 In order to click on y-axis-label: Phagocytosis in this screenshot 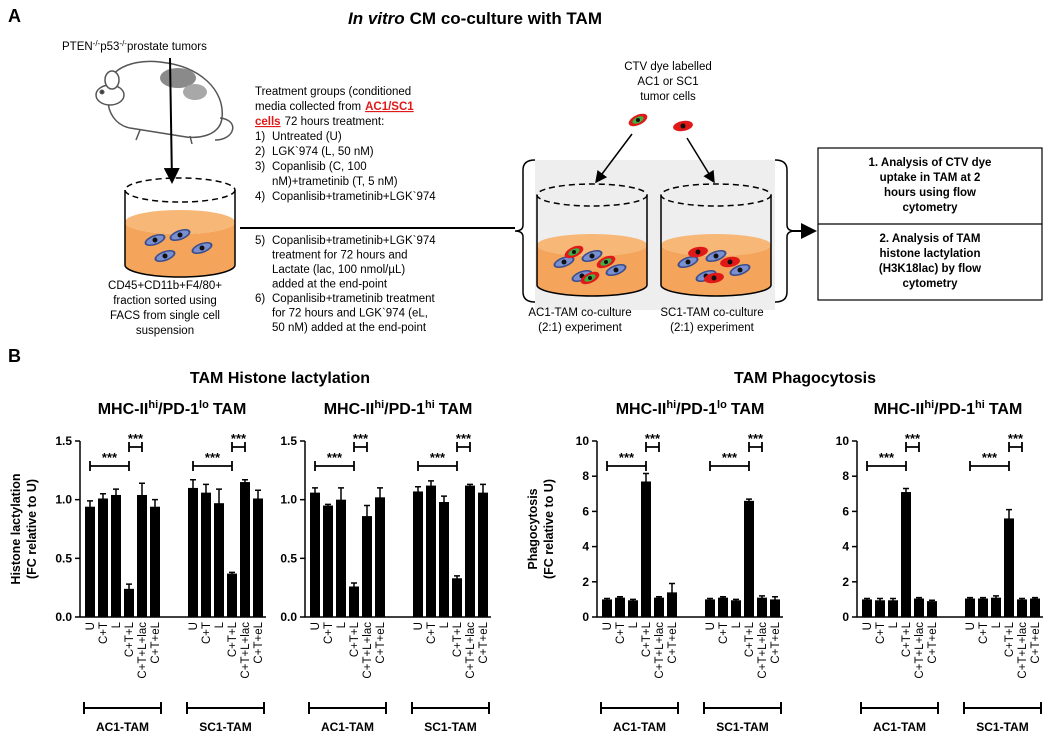, I will do `click(533, 528)`.